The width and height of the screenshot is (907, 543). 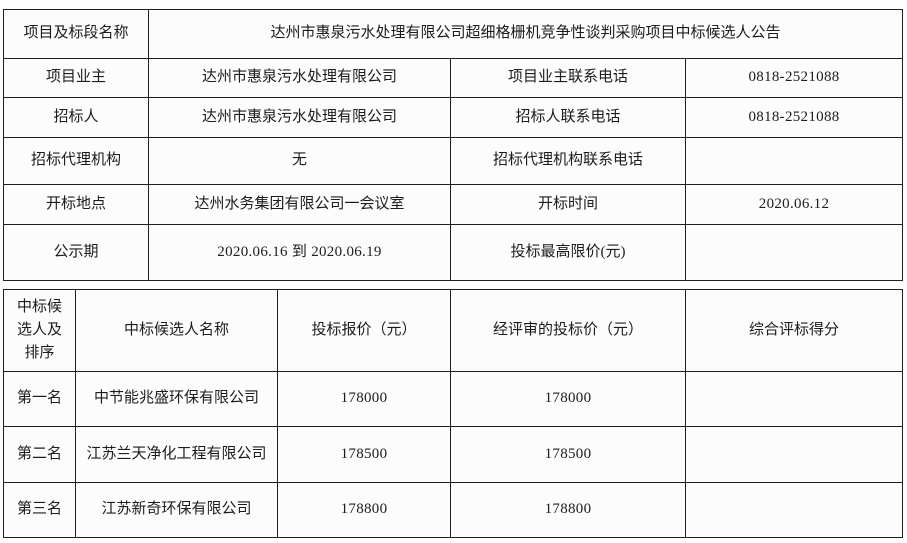 What do you see at coordinates (794, 204) in the screenshot?
I see `opening-time-value: 2020.06.12` at bounding box center [794, 204].